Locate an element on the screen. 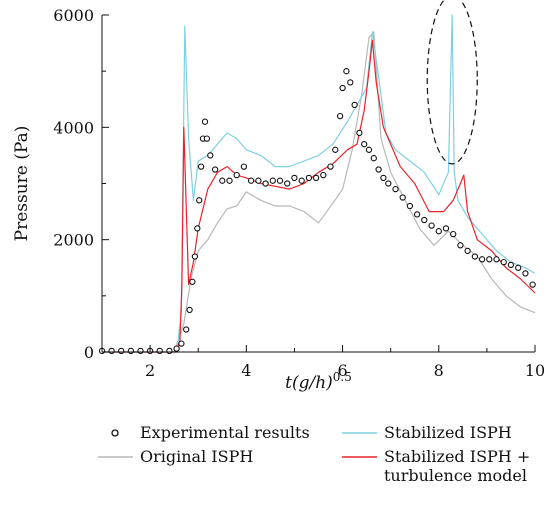 The image size is (544, 508). legend-item-experimental-results: Experimental results is located at coordinates (210, 432).